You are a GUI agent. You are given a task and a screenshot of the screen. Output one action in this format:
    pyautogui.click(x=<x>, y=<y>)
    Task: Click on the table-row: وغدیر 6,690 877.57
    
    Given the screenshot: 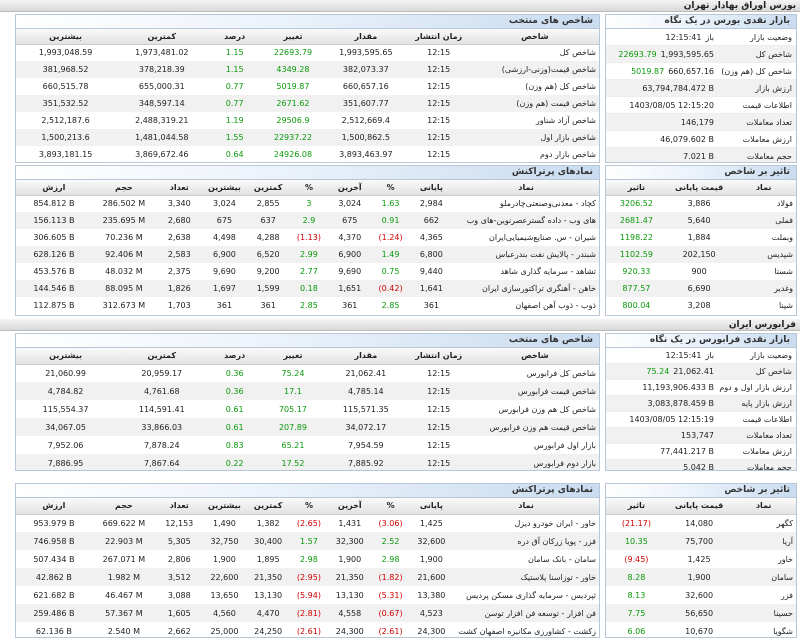 What is the action you would take?
    pyautogui.click(x=701, y=288)
    